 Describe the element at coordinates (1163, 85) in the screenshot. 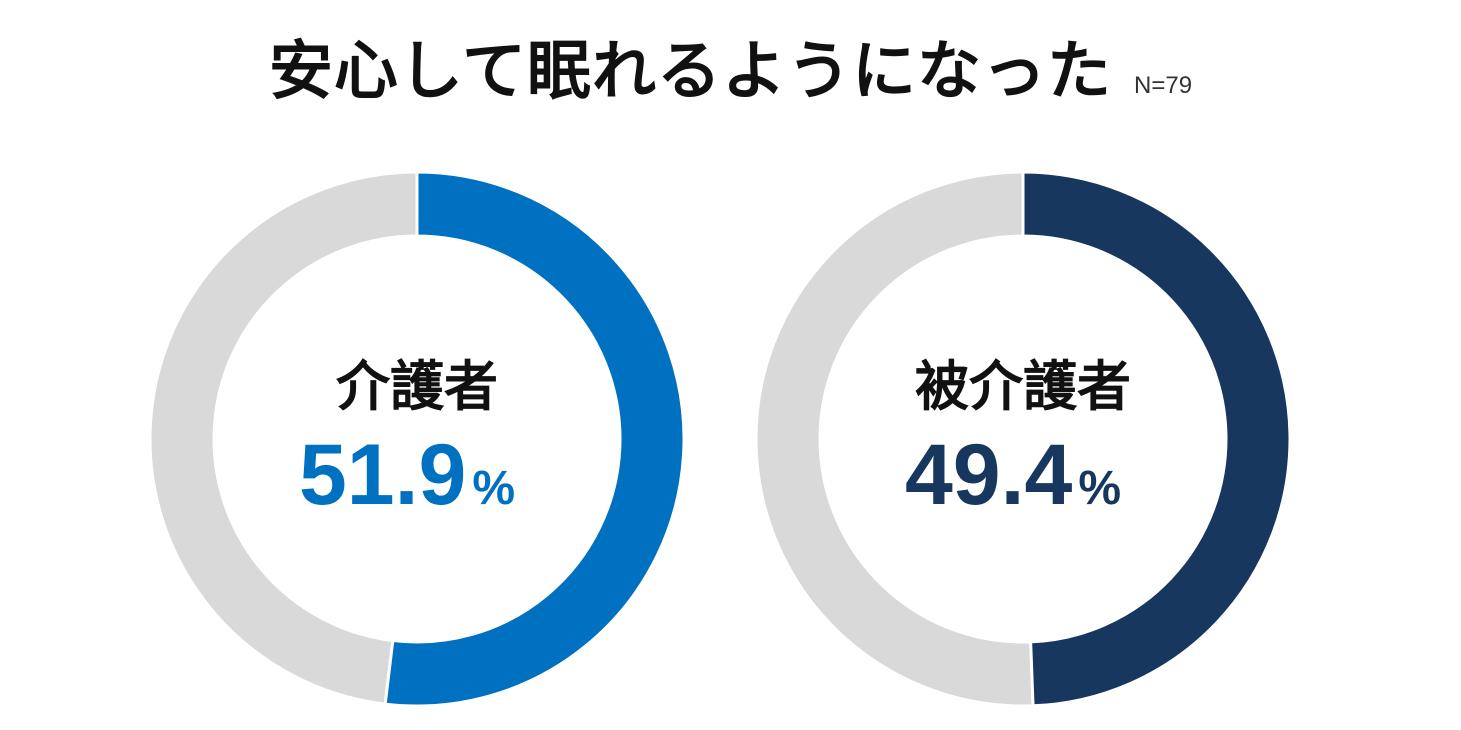

I see `sample-size-label: N=79` at that location.